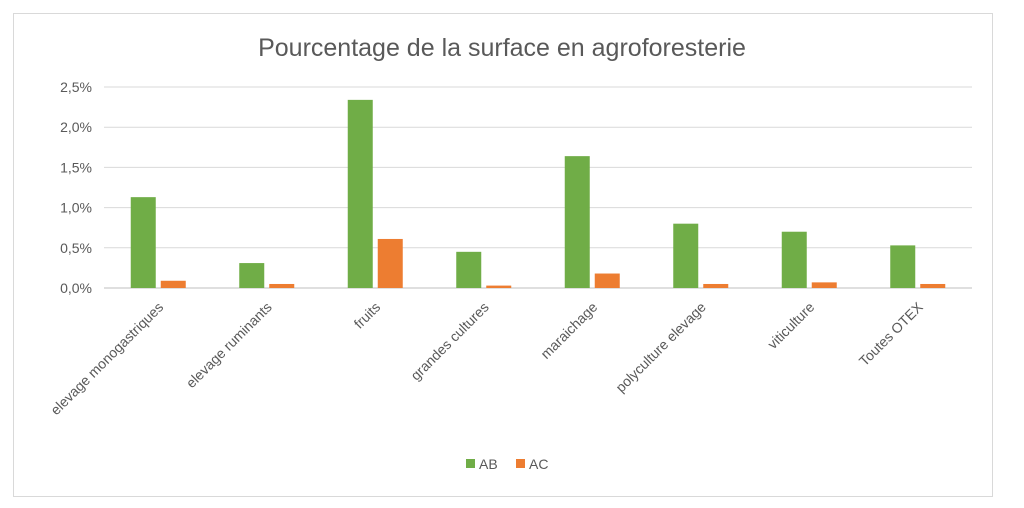 The image size is (1024, 508). What do you see at coordinates (76, 208) in the screenshot?
I see `y-tick-label-2: 1,0%` at bounding box center [76, 208].